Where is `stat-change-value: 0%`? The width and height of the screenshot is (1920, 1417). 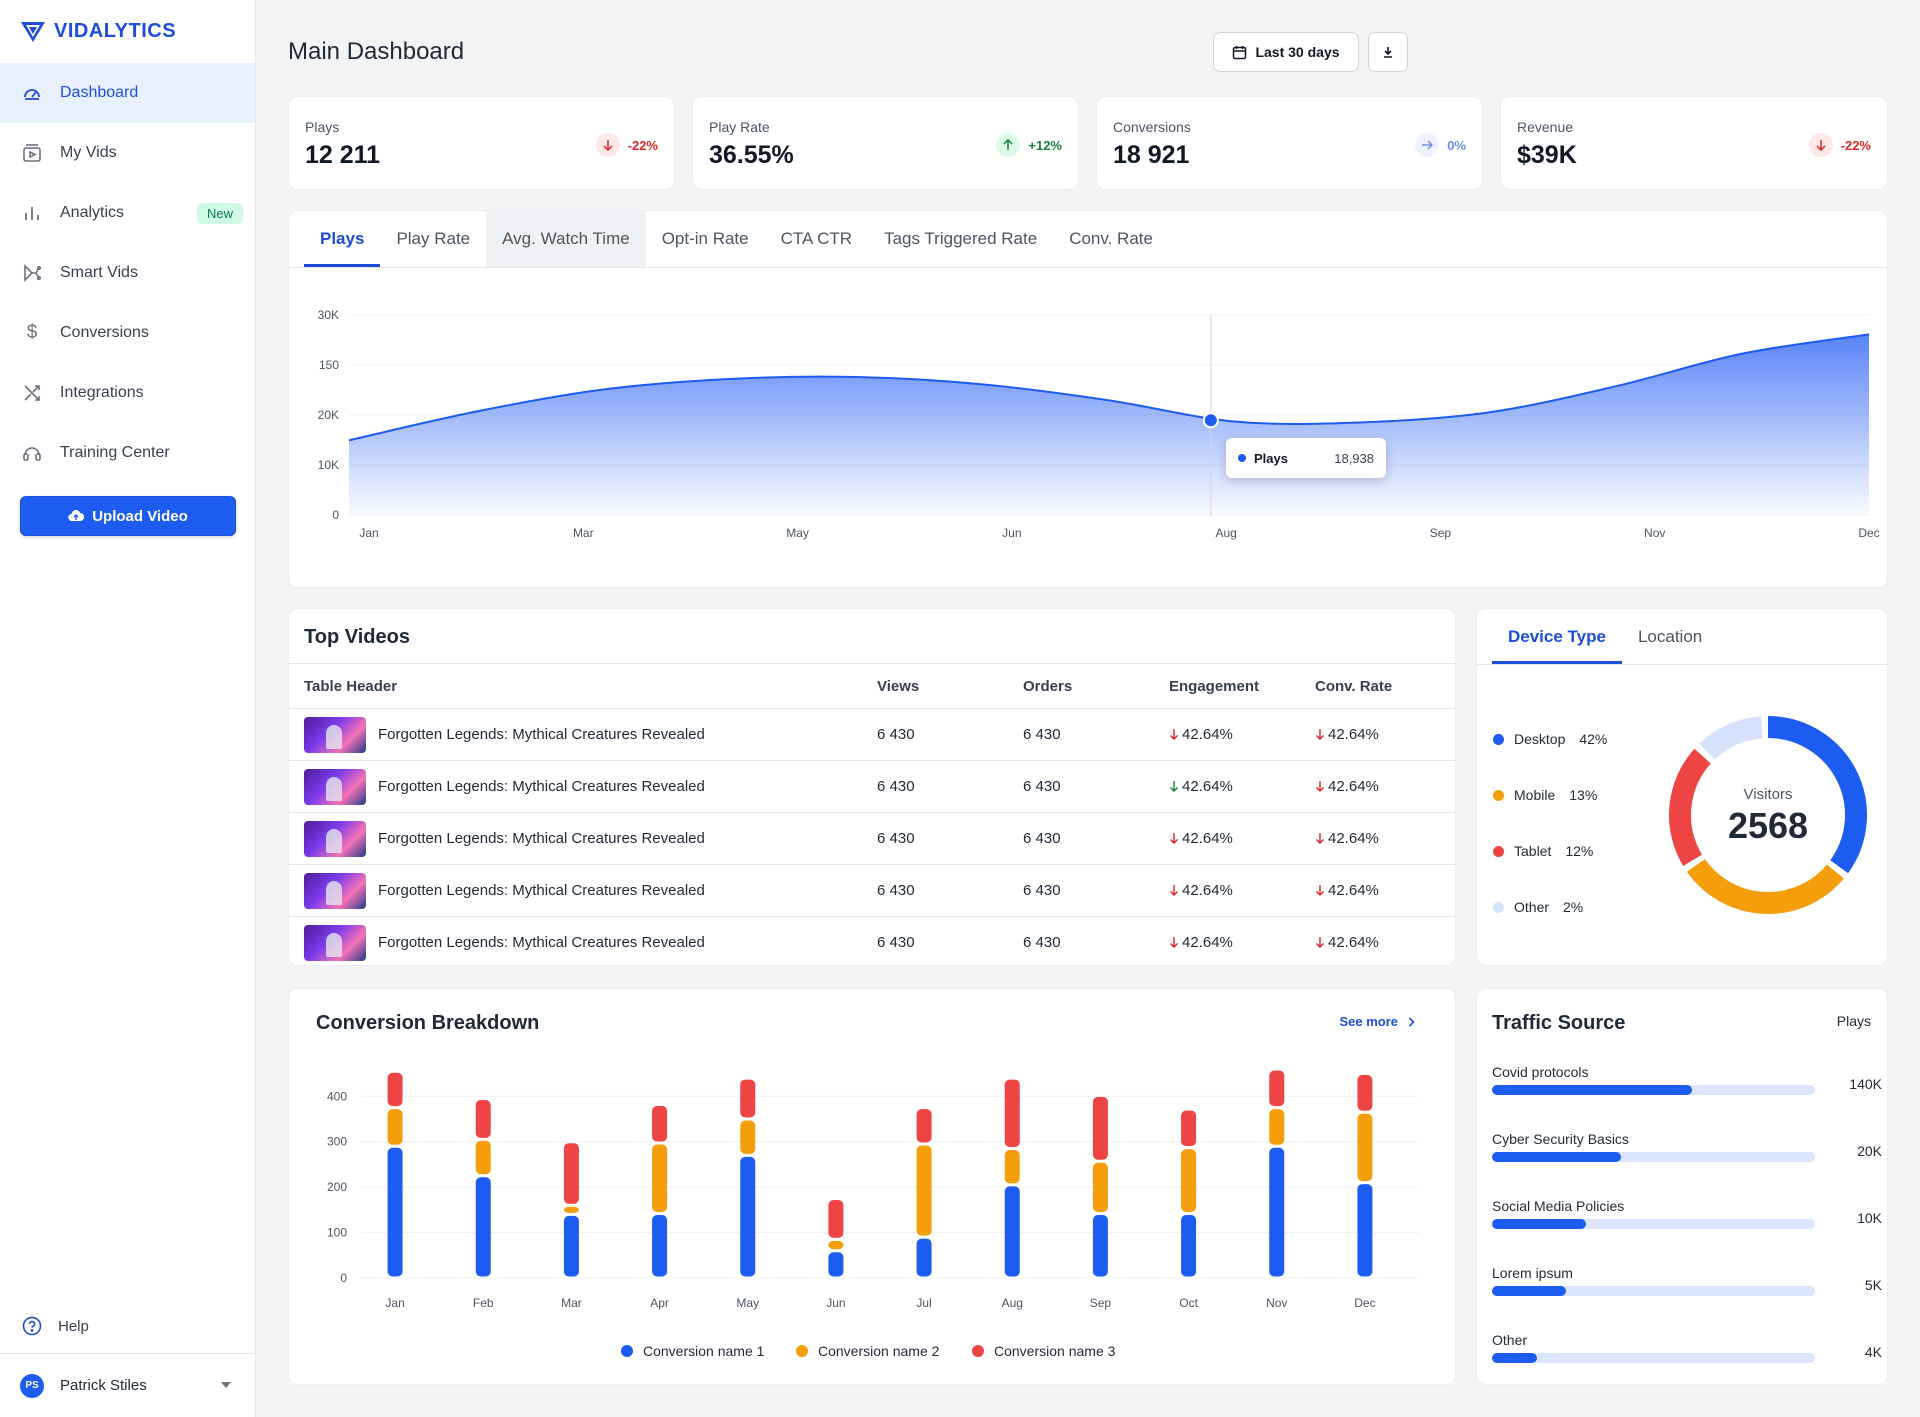
stat-change-value: 0% is located at coordinates (1456, 145).